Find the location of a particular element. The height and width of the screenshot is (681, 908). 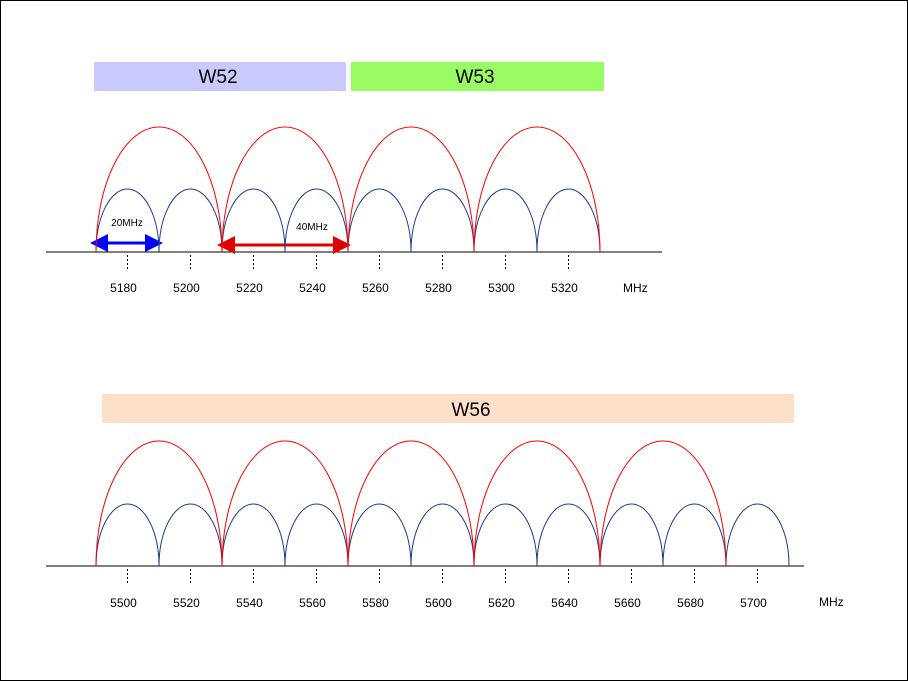

frequency-label: 5640 is located at coordinates (564, 603).